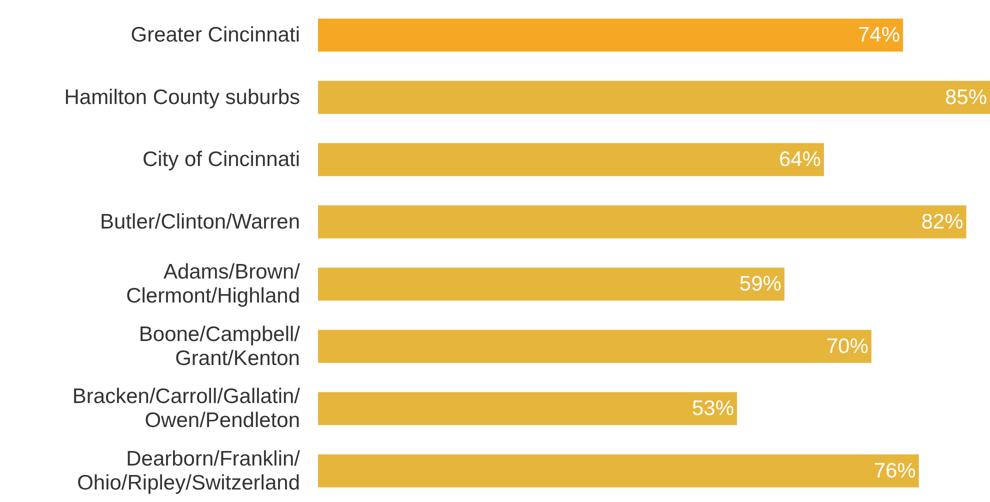 The width and height of the screenshot is (990, 502). Describe the element at coordinates (895, 470) in the screenshot. I see `data-label: 76%` at that location.